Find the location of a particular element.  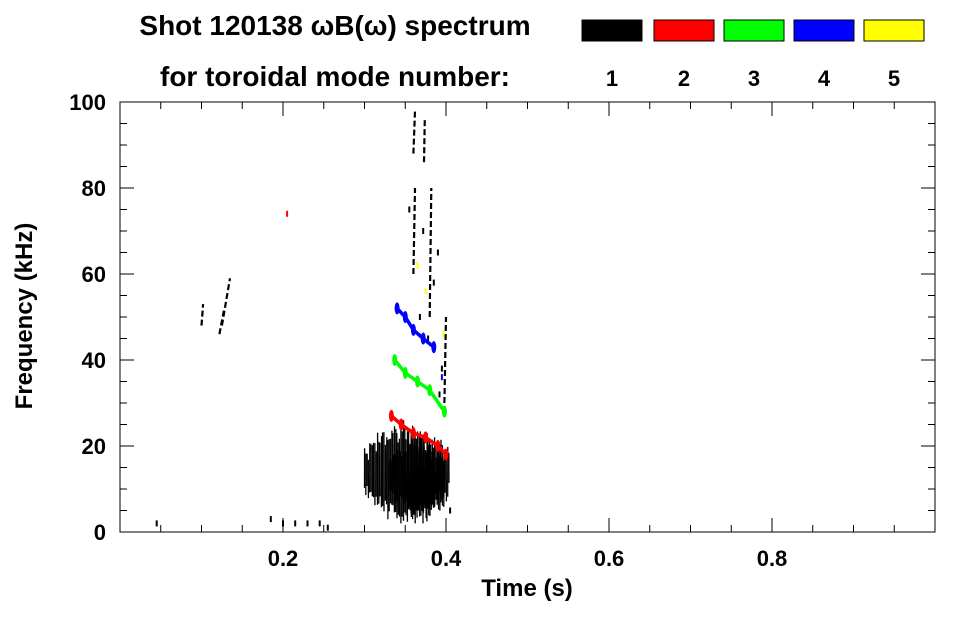

legend-label-4: 4 is located at coordinates (824, 78).